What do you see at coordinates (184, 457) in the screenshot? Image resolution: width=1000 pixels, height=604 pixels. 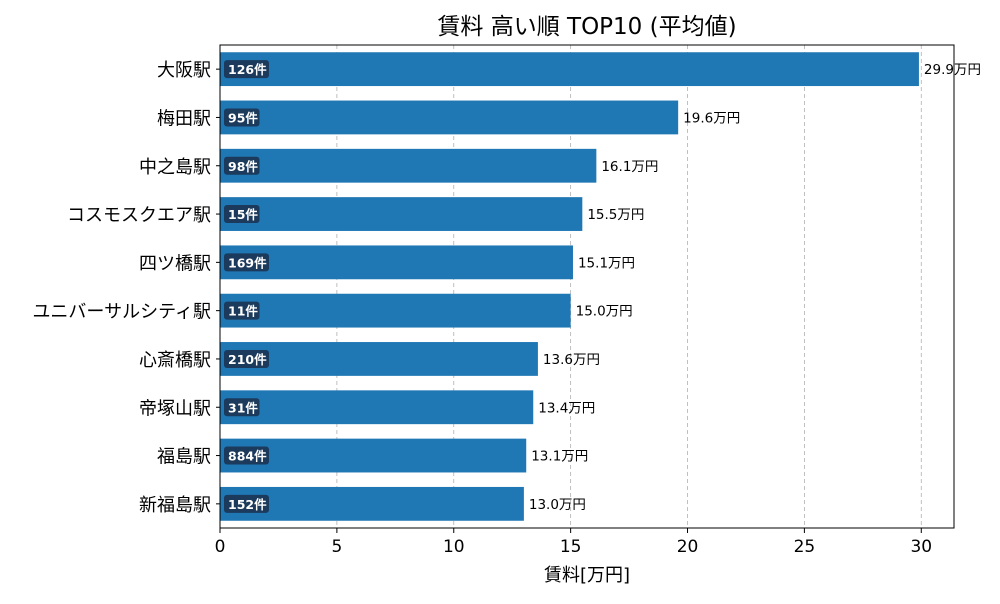 I see `y-tick-label: 福島駅` at bounding box center [184, 457].